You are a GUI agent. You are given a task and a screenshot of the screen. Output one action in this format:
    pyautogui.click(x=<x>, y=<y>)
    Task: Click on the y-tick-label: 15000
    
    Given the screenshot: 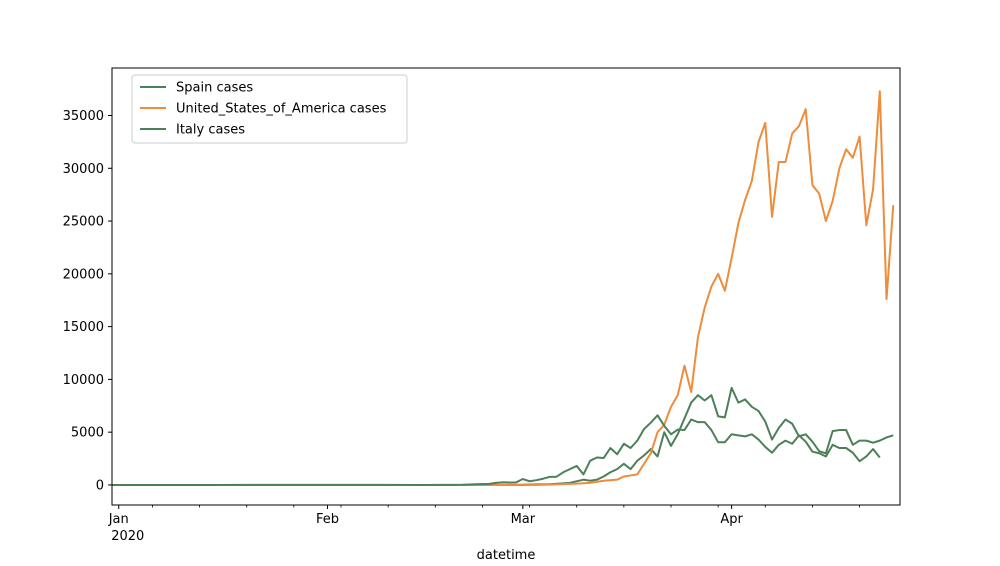 What is the action you would take?
    pyautogui.click(x=83, y=327)
    